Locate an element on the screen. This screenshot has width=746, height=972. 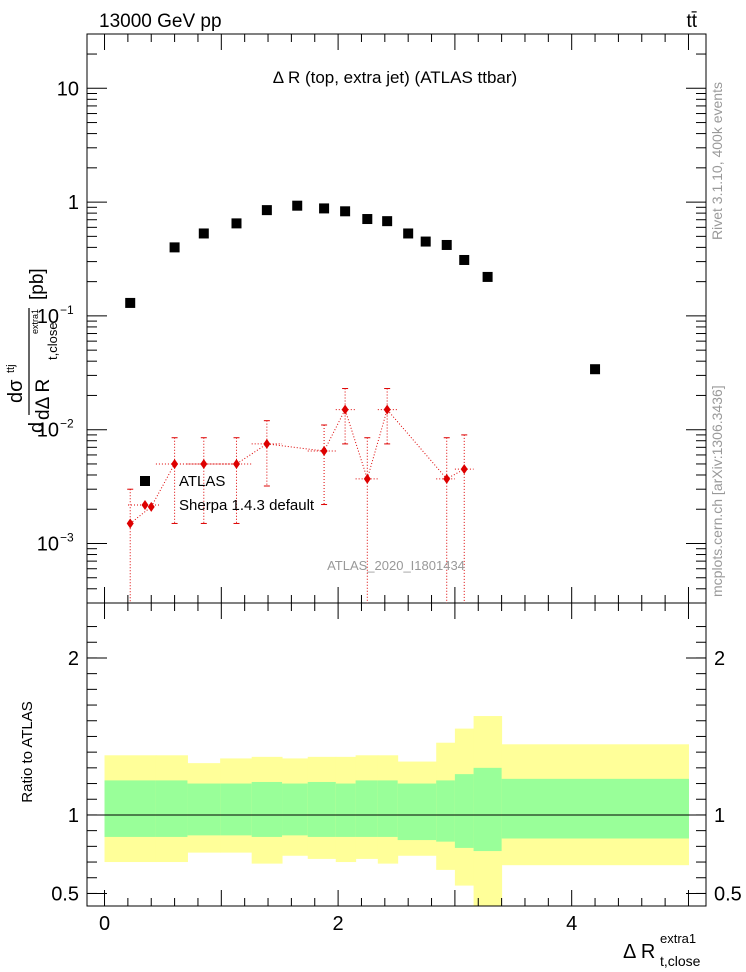
chart-title: Δ R (top, extra jet) (ATLAS ttbar) is located at coordinates (395, 77).